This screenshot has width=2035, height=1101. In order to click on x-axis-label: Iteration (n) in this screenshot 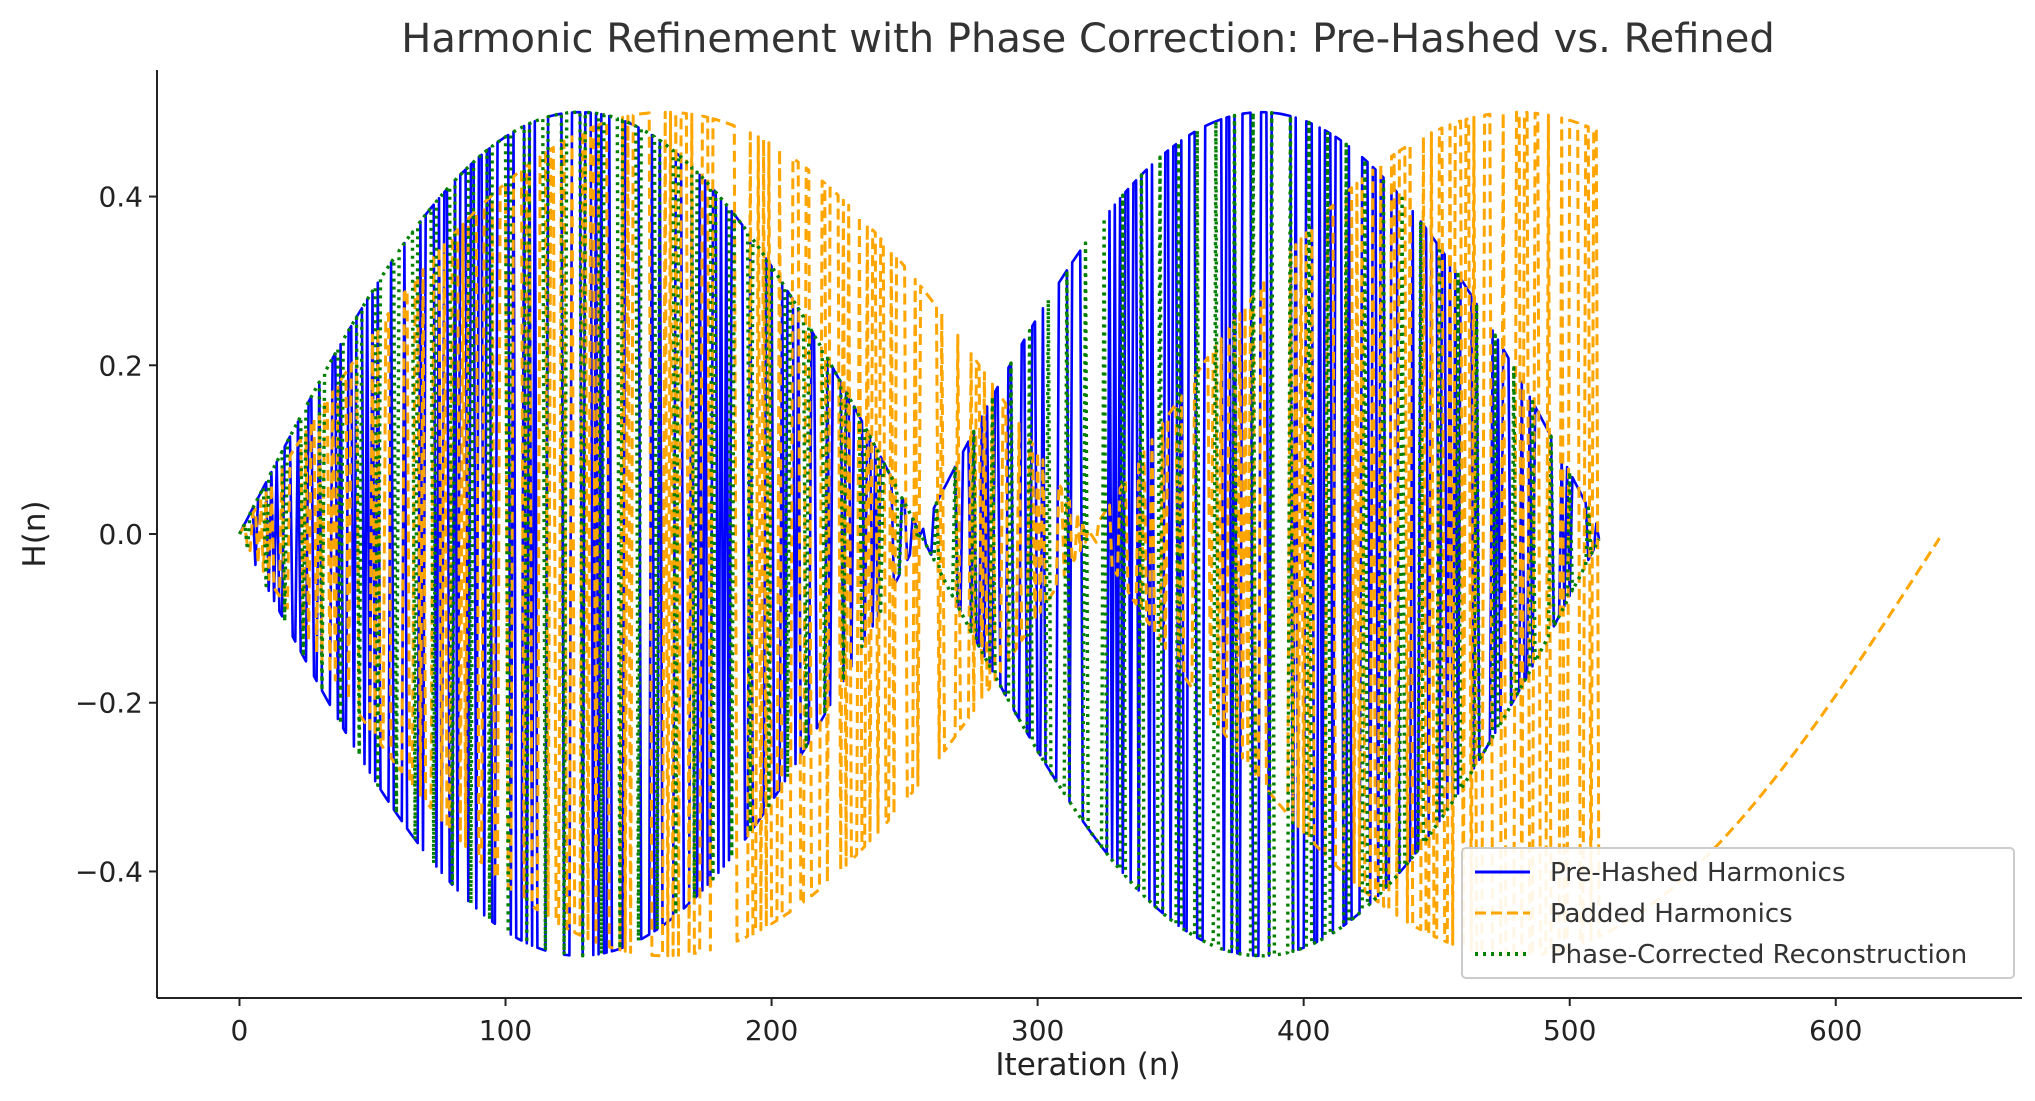, I will do `click(1087, 1065)`.